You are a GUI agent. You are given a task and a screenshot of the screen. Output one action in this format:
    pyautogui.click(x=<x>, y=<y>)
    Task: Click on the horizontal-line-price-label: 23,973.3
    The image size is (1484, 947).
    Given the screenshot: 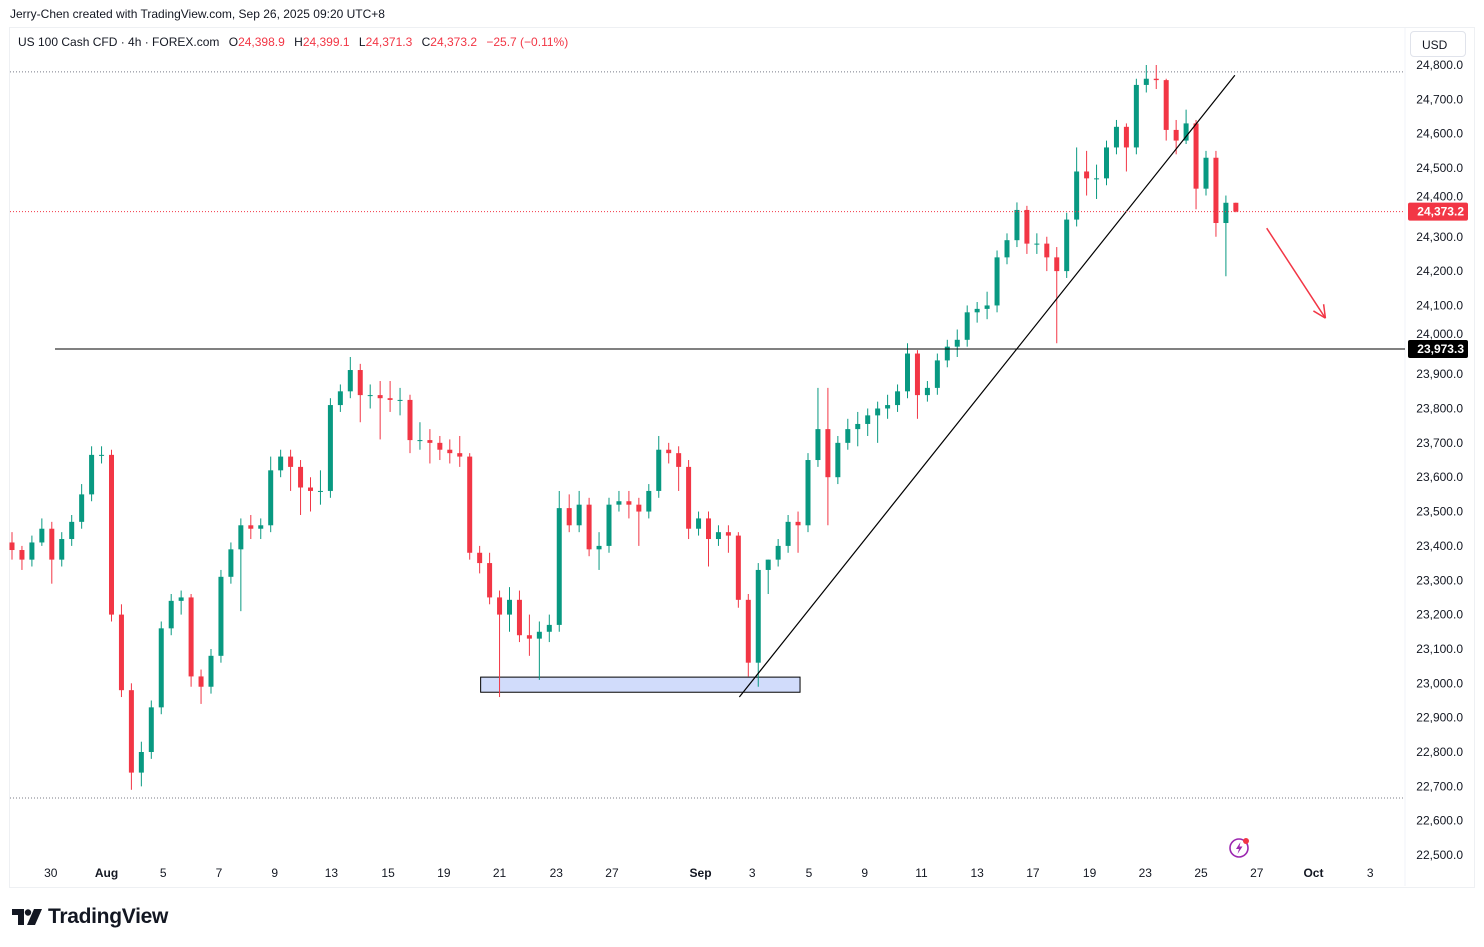 What is the action you would take?
    pyautogui.click(x=1440, y=349)
    